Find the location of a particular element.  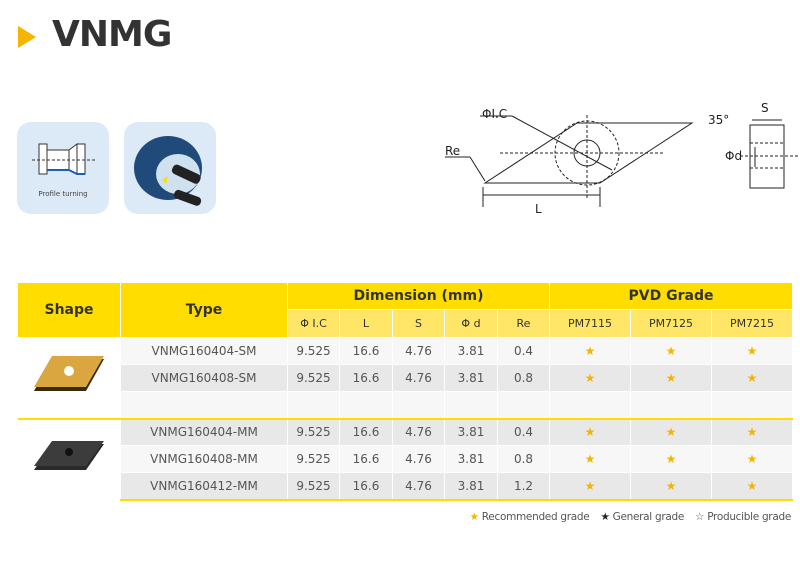

table-row: VNMG160408-SM 9.525 16.6 4.76 3.81 0.8 ★ ★ ★ is located at coordinates (405, 378).